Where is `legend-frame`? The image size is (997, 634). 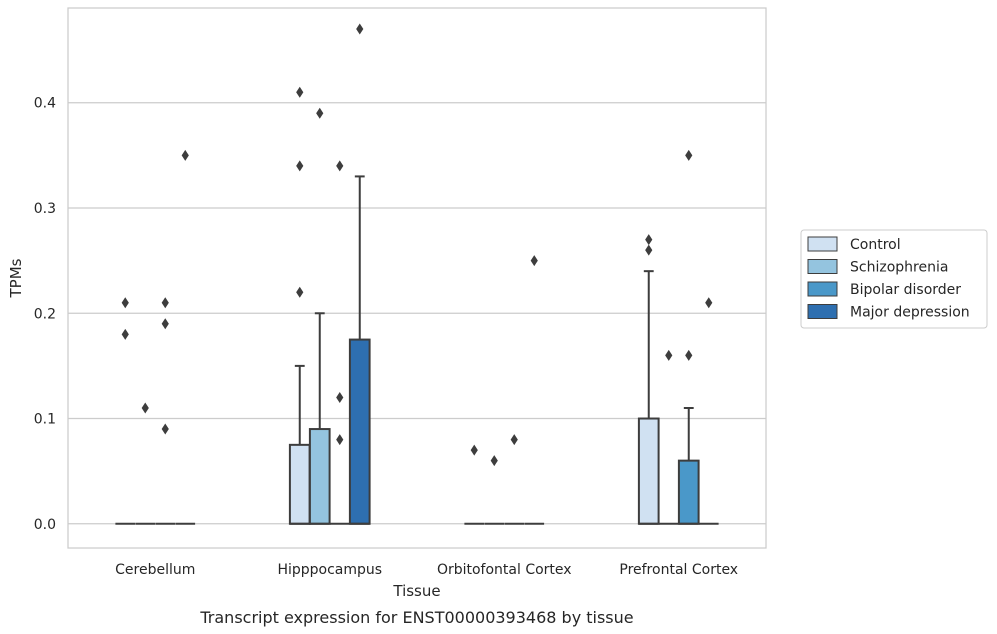
legend-frame is located at coordinates (894, 279).